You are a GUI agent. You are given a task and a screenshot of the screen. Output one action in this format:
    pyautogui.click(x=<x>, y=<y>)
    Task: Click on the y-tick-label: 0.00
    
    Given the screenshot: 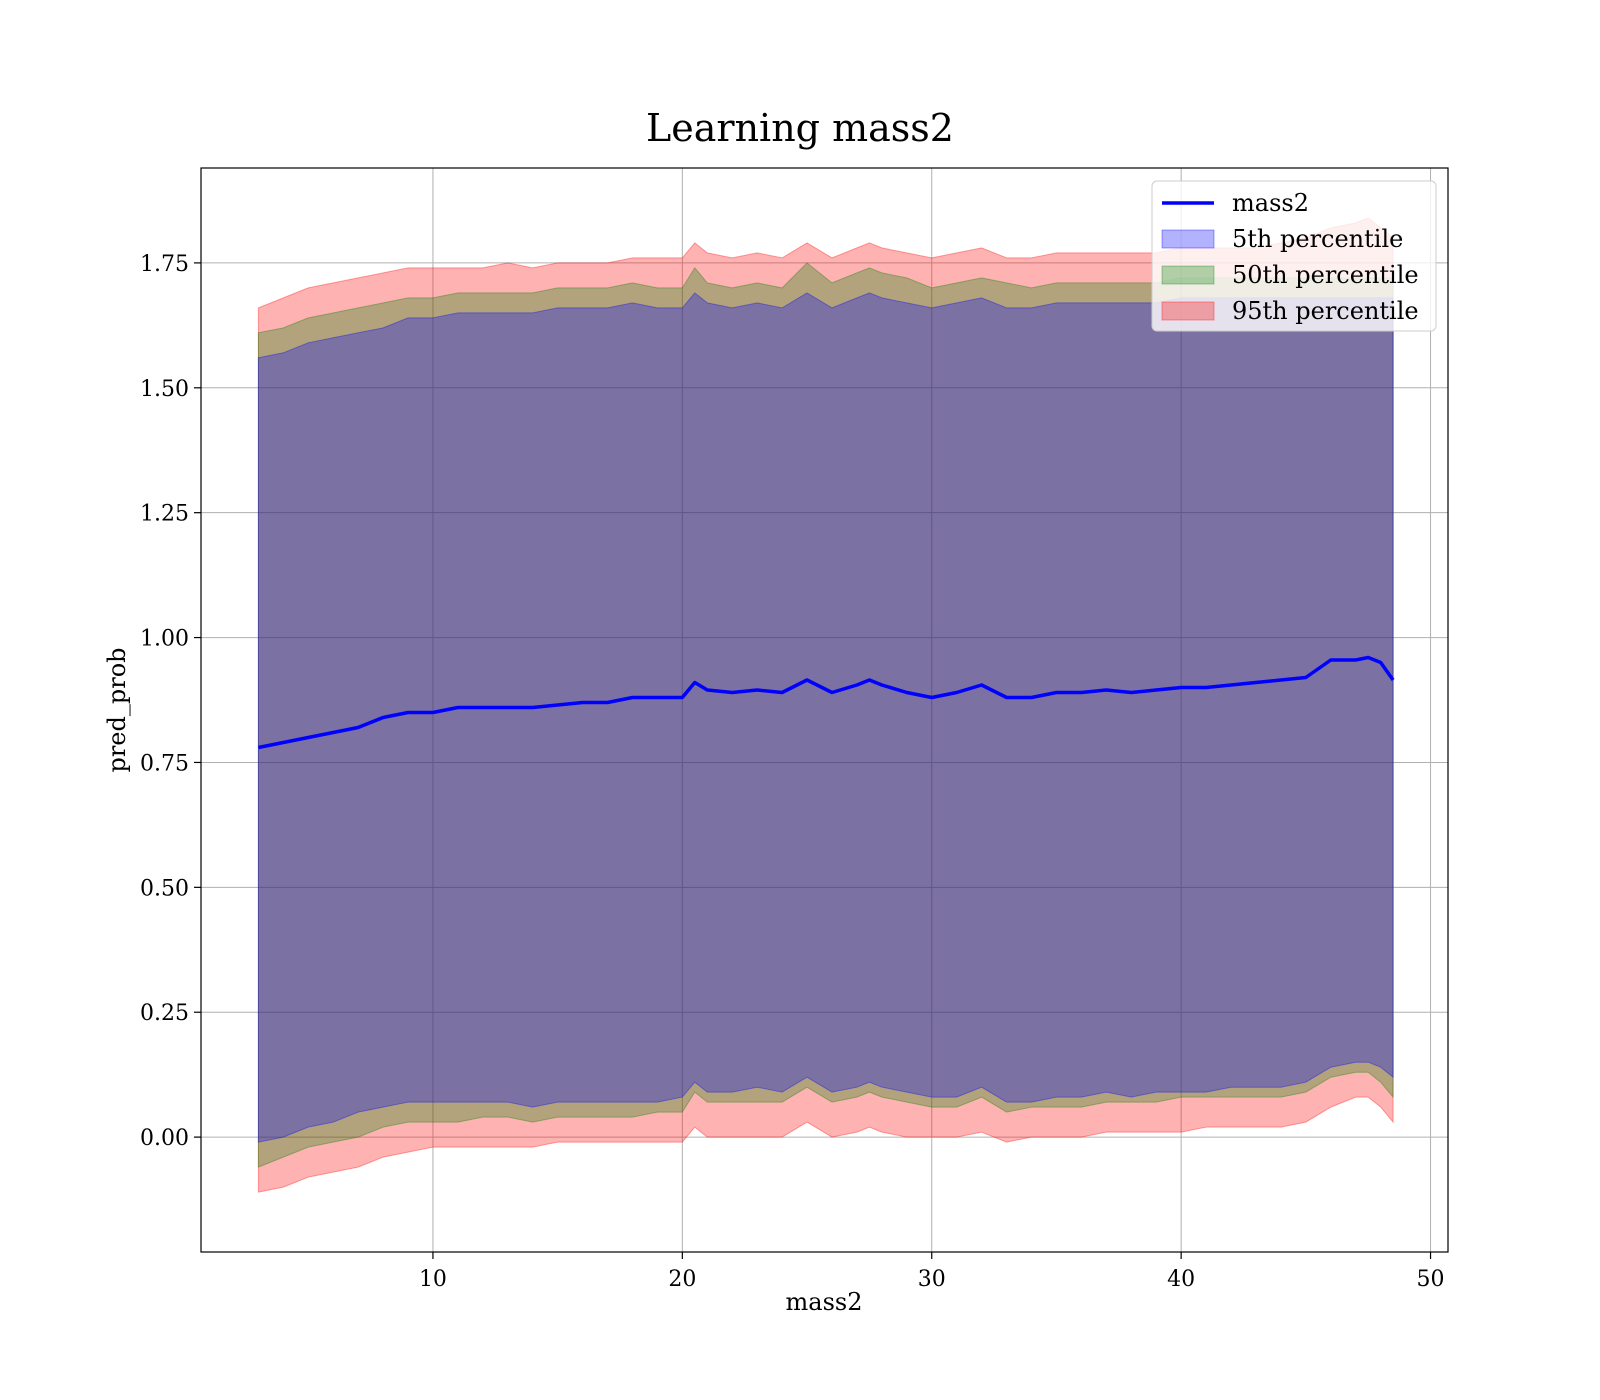 What is the action you would take?
    pyautogui.click(x=164, y=1138)
    